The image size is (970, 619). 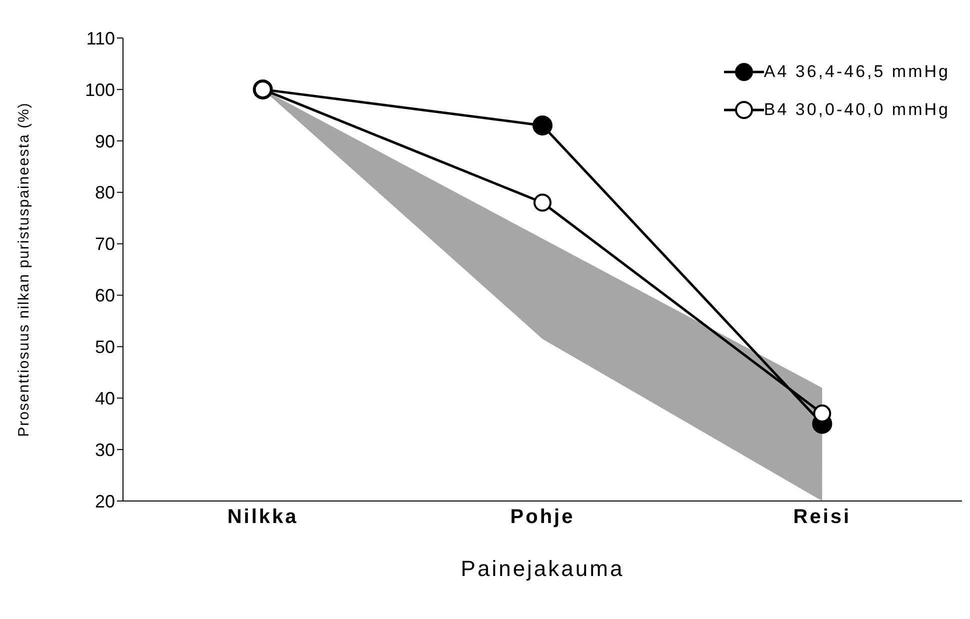 I want to click on y-tick-label: 90, so click(x=104, y=141).